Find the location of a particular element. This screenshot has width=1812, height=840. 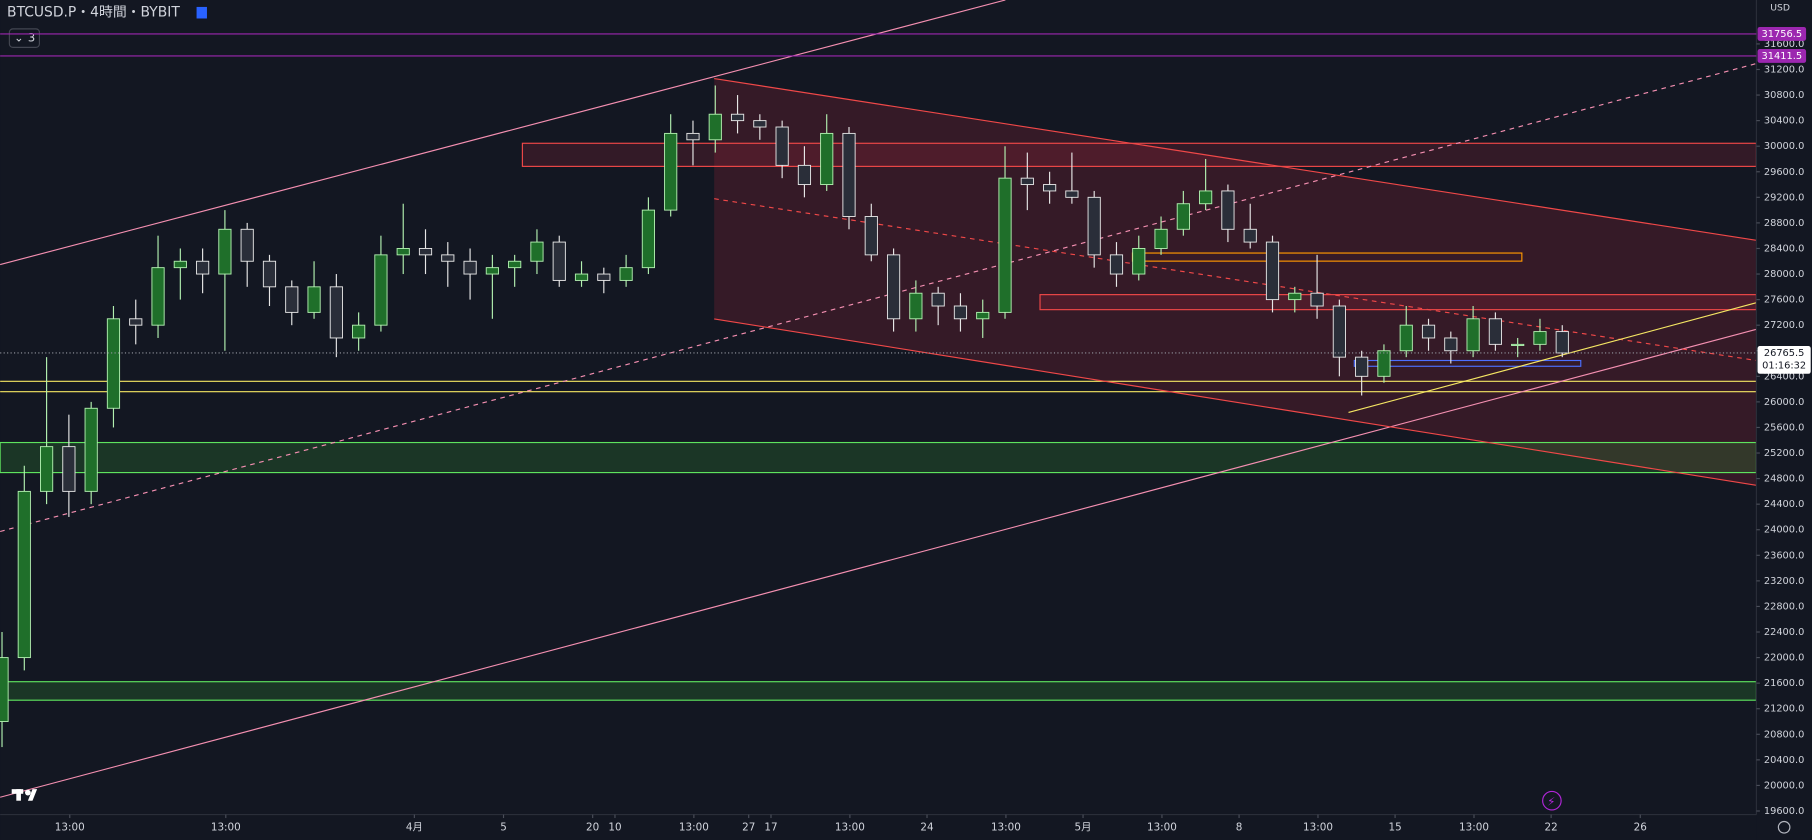

y-tick-label: 30800.0 is located at coordinates (1784, 95).